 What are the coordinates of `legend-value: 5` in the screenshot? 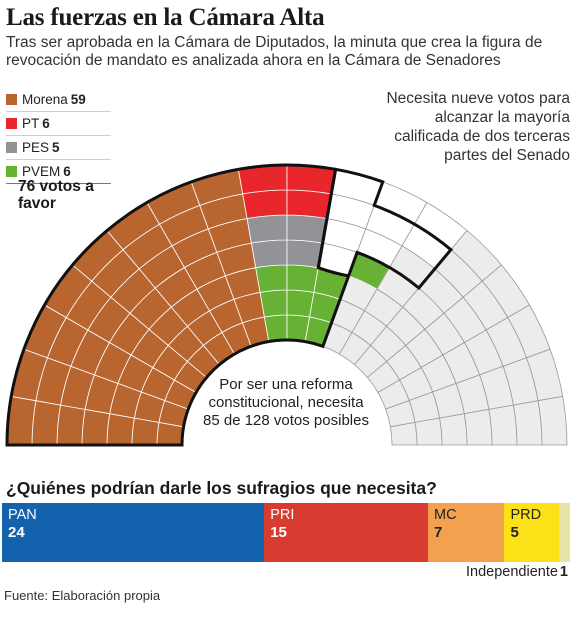 It's located at (56, 147).